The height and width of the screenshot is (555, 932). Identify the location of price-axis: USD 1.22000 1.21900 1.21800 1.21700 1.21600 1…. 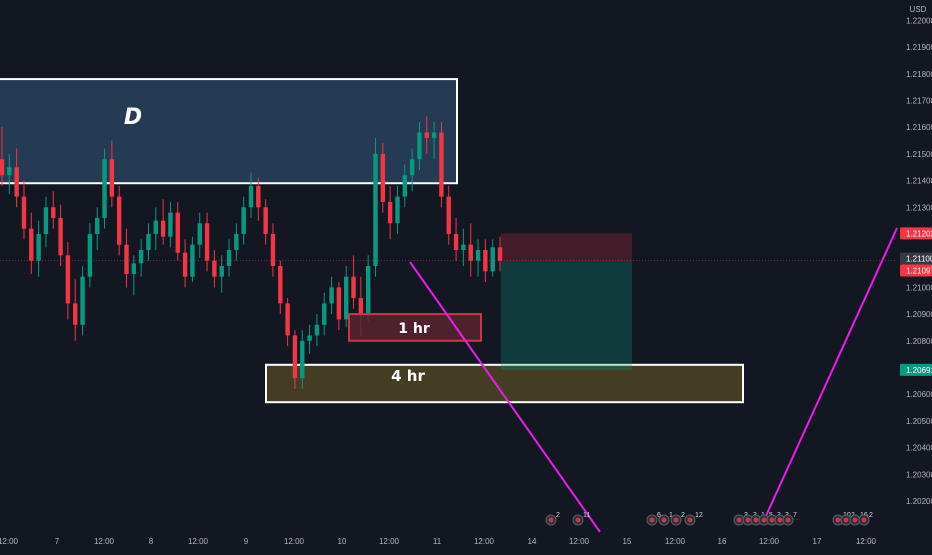
(919, 255).